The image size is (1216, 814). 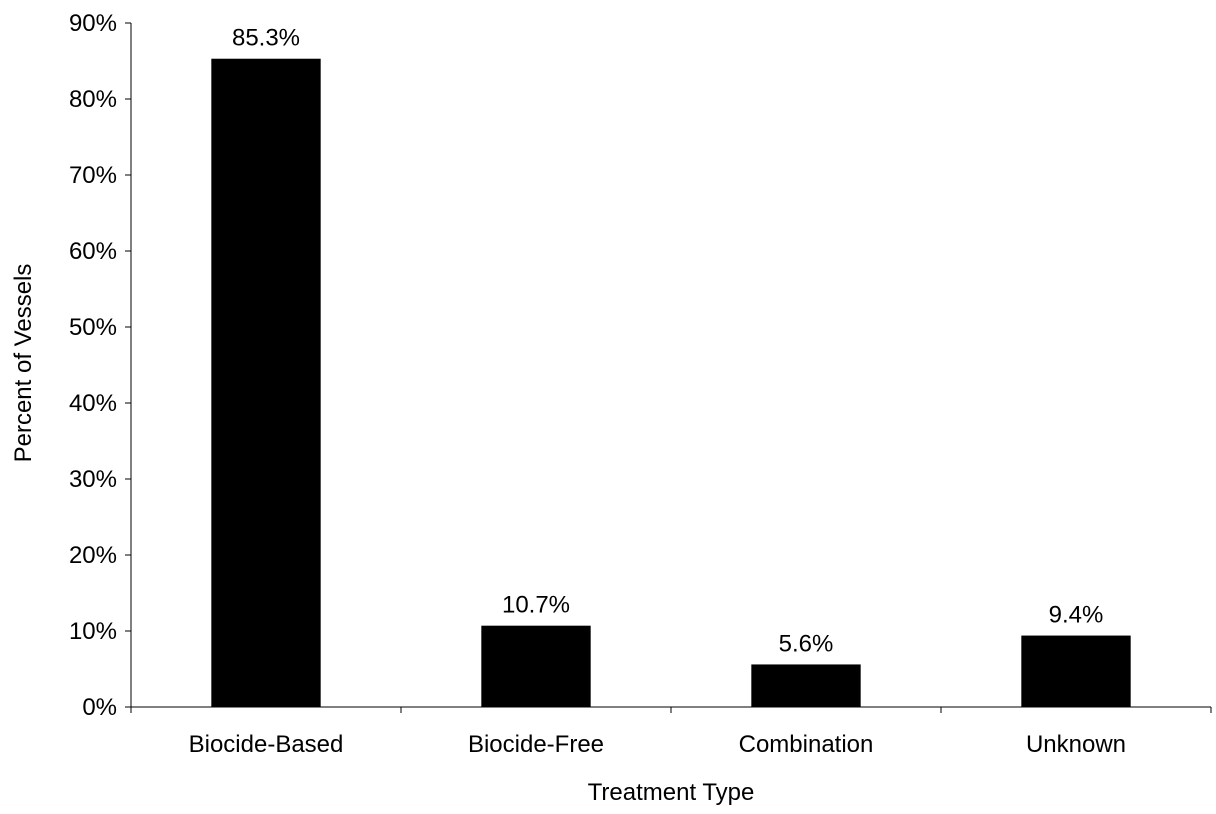 I want to click on y-ticks-layer: 0% 10% 20% 30% 40% 50% 60% 70% 80% 90%, so click(x=100, y=365).